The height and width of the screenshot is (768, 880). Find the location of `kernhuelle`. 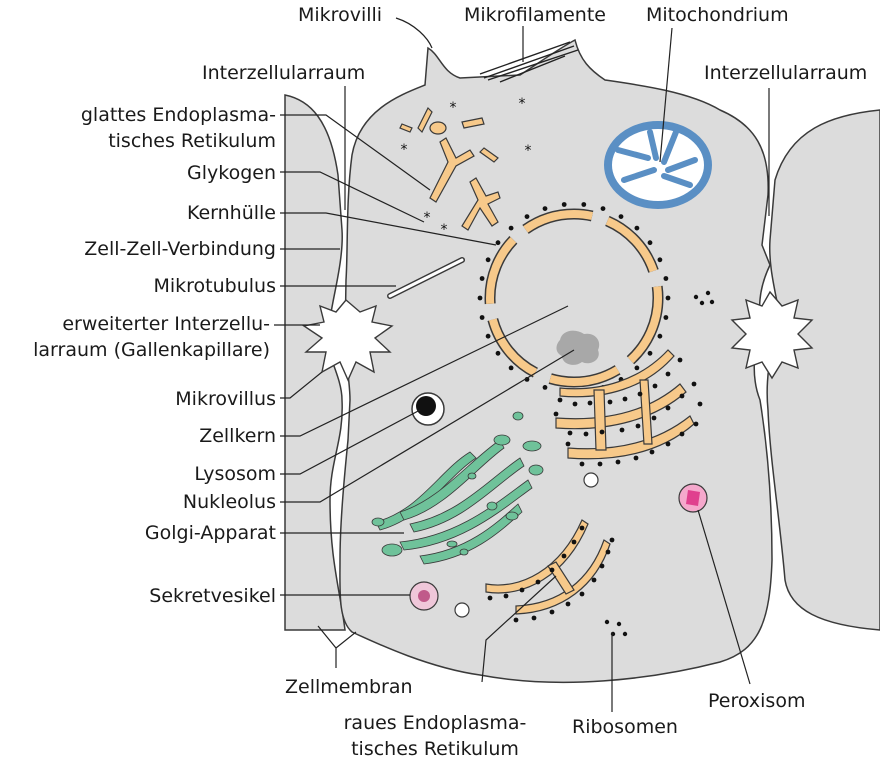

kernhuelle is located at coordinates (574, 298).